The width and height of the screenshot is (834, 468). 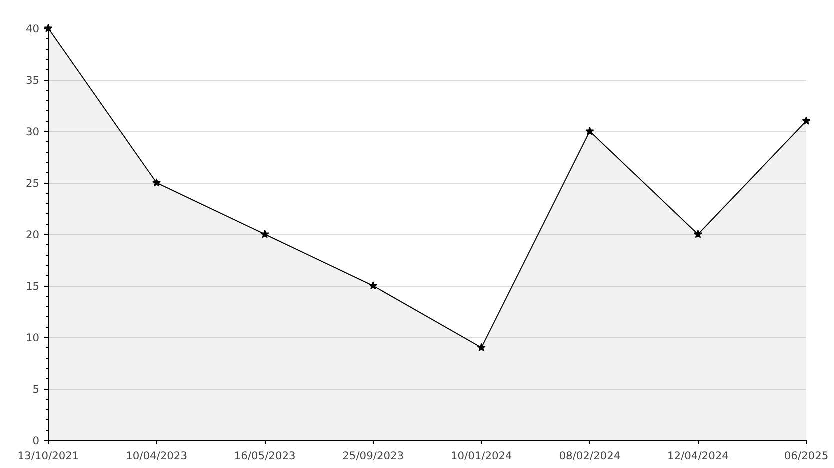 I want to click on y-tick-label: 20, so click(x=33, y=235).